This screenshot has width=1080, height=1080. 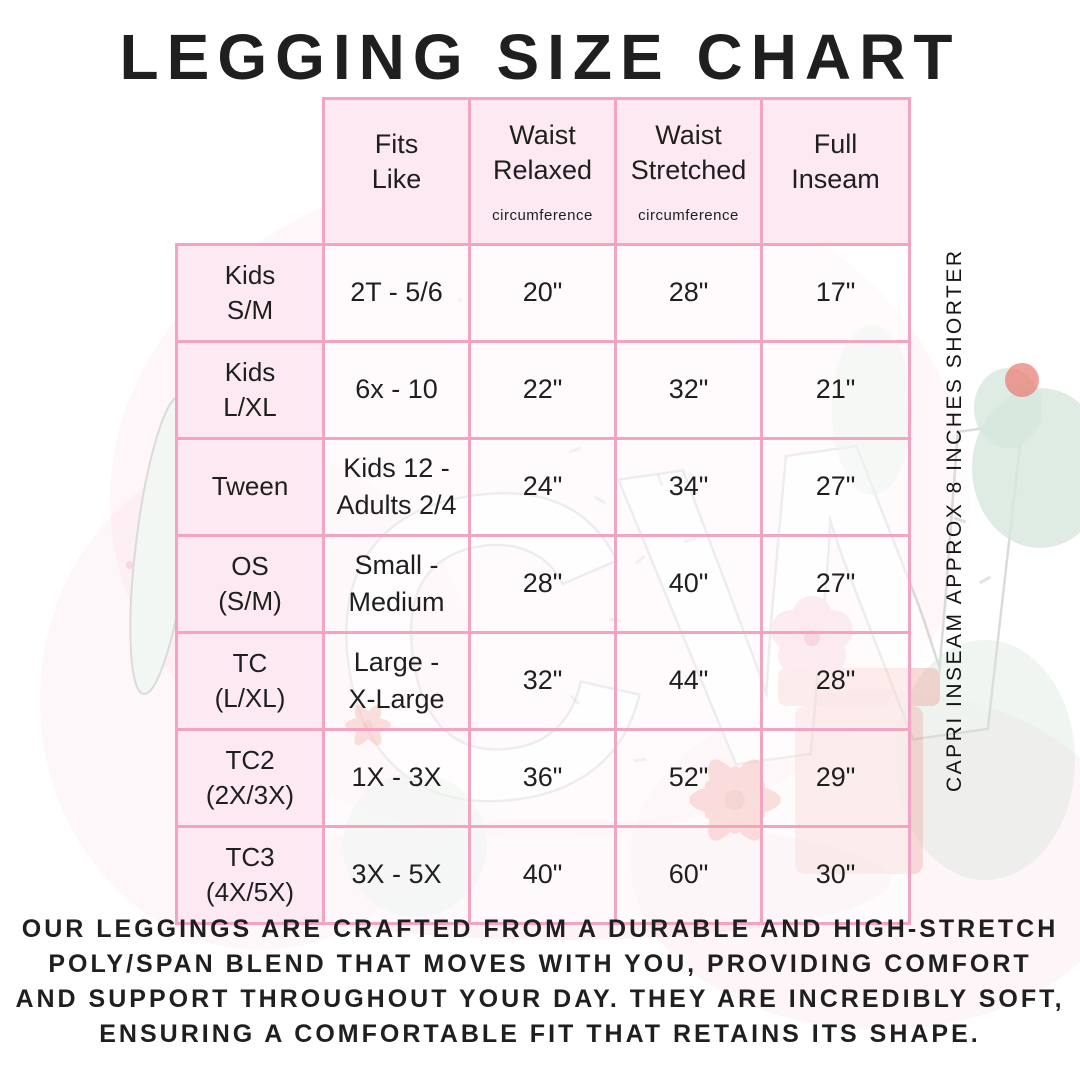 What do you see at coordinates (540, 57) in the screenshot?
I see `page-title: LEGGING SIZE CHART` at bounding box center [540, 57].